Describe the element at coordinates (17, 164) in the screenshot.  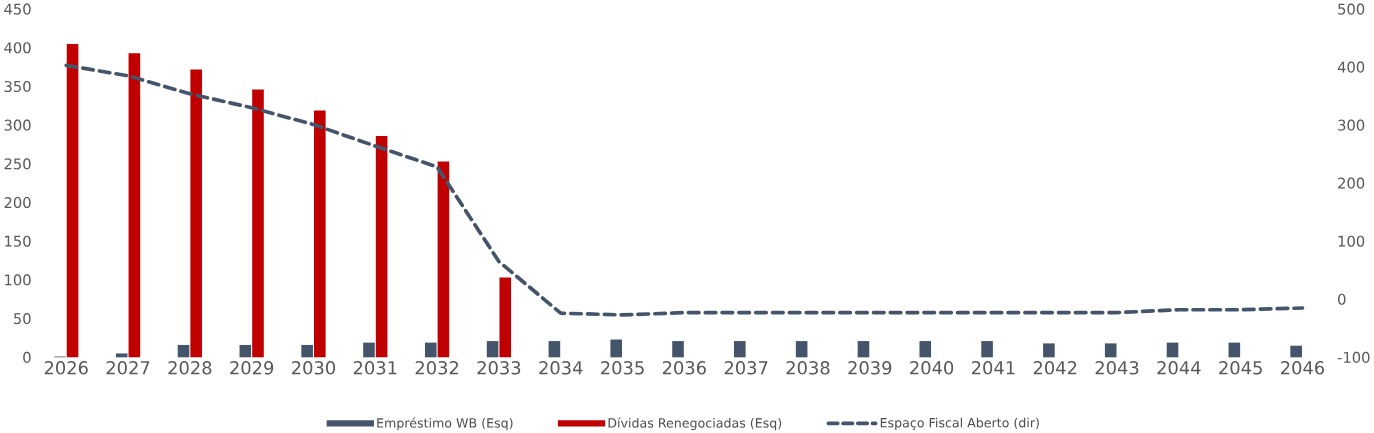
I see `y-tick-label: 250` at that location.